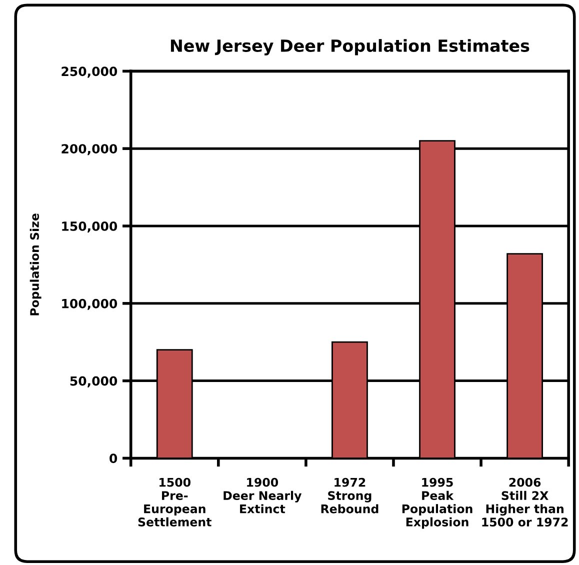 This screenshot has width=579, height=565. Describe the element at coordinates (90, 150) in the screenshot. I see `y-tick-label: 200,000` at that location.